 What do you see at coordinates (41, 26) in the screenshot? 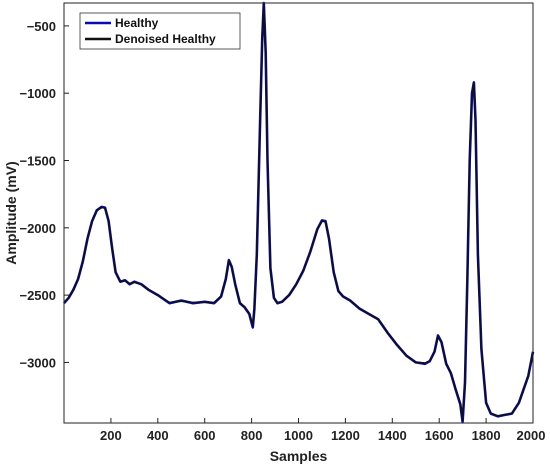
I see `y-tick-label: −500` at bounding box center [41, 26].